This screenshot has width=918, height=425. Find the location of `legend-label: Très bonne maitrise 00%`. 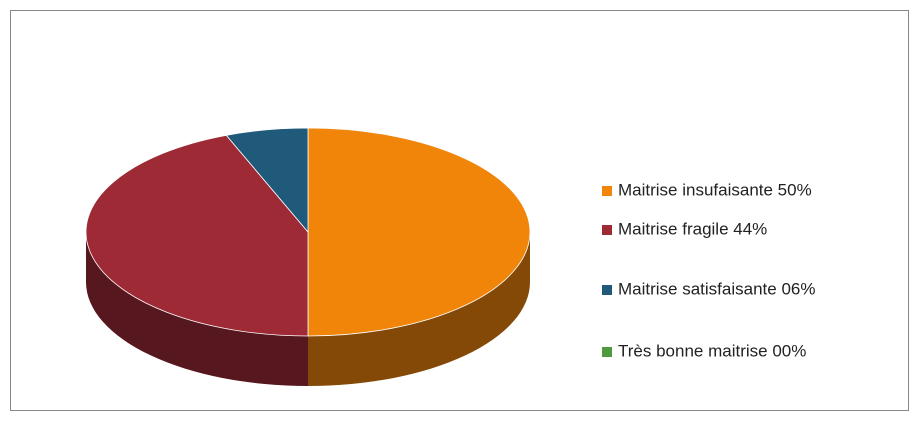

legend-label: Très bonne maitrise 00% is located at coordinates (712, 350).